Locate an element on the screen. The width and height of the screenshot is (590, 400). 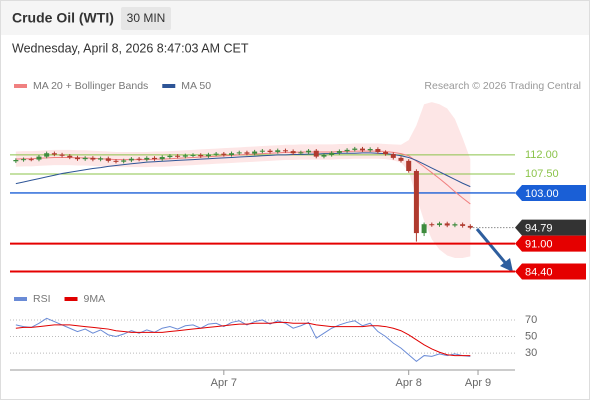
x-tick-label: Apr 7 is located at coordinates (224, 383).